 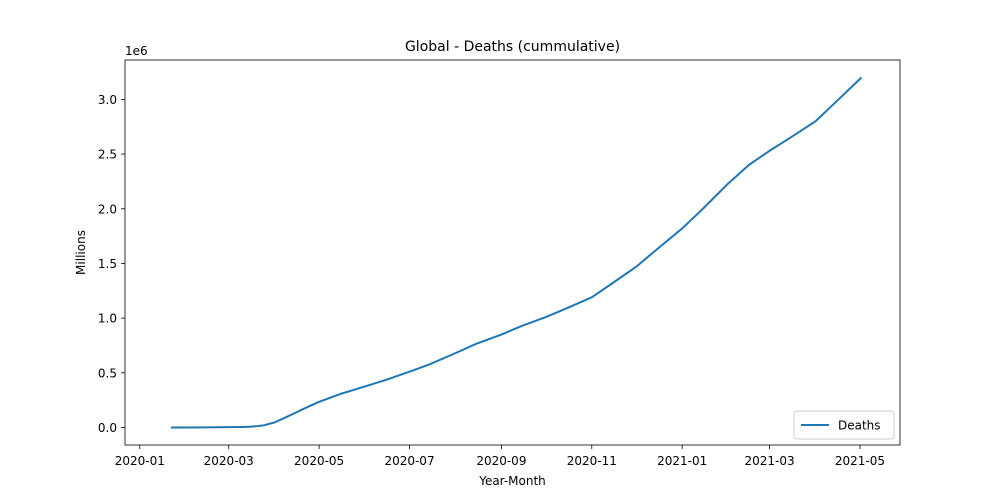 I want to click on x-tick-label: 2020-03, so click(x=229, y=461).